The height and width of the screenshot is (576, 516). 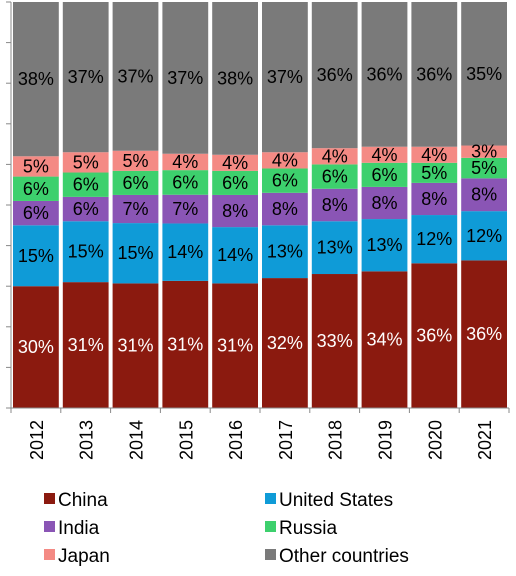 I want to click on data-label: 30%, so click(x=36, y=347).